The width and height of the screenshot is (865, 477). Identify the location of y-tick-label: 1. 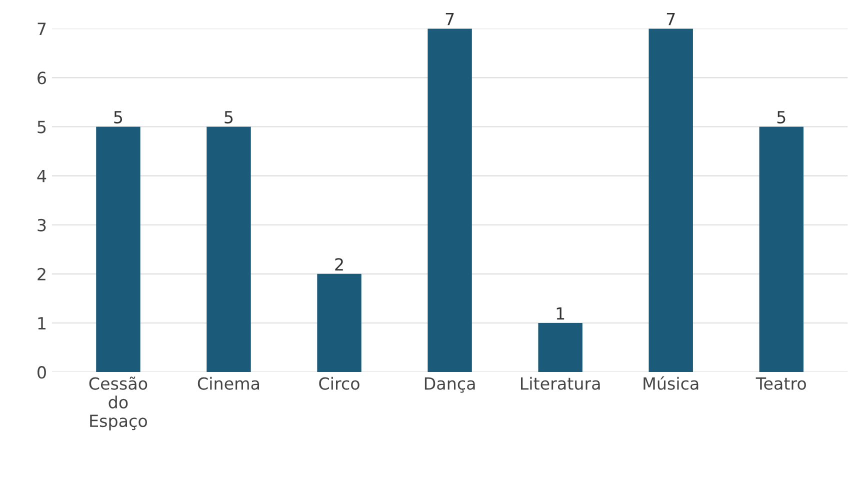
(42, 323).